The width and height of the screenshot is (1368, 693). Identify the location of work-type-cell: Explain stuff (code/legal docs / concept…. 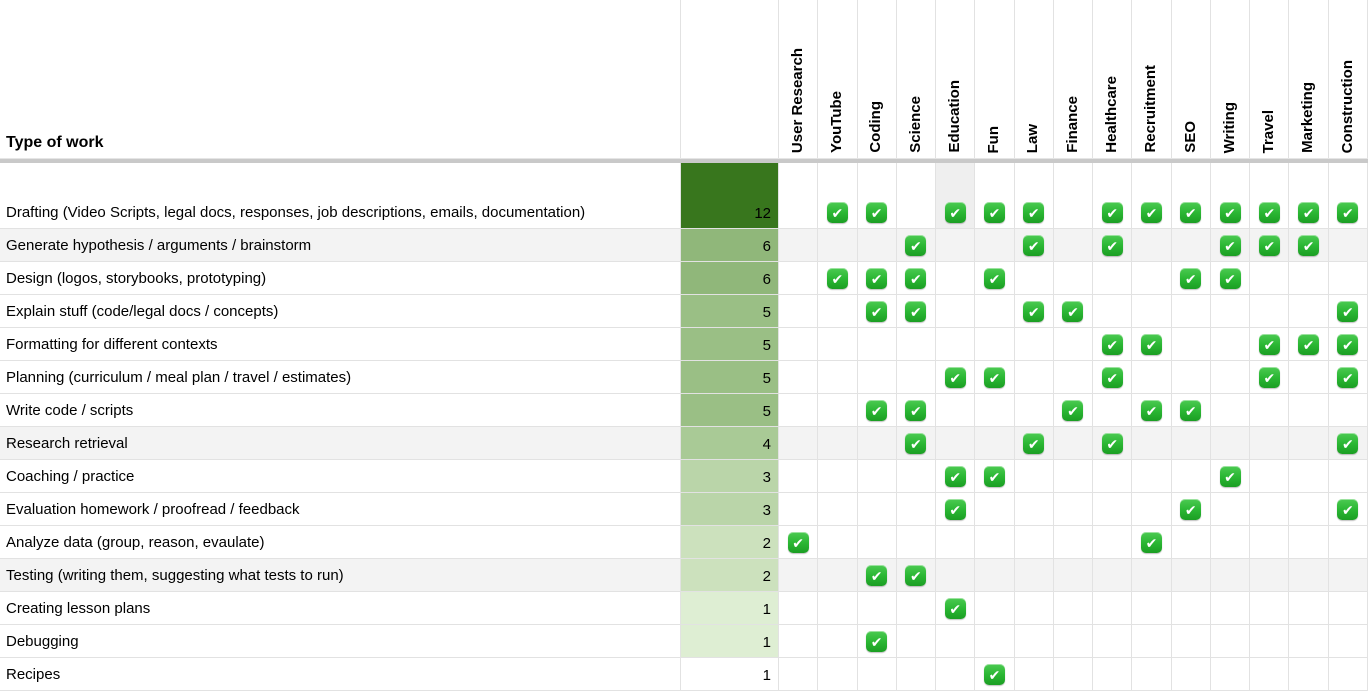
(340, 311).